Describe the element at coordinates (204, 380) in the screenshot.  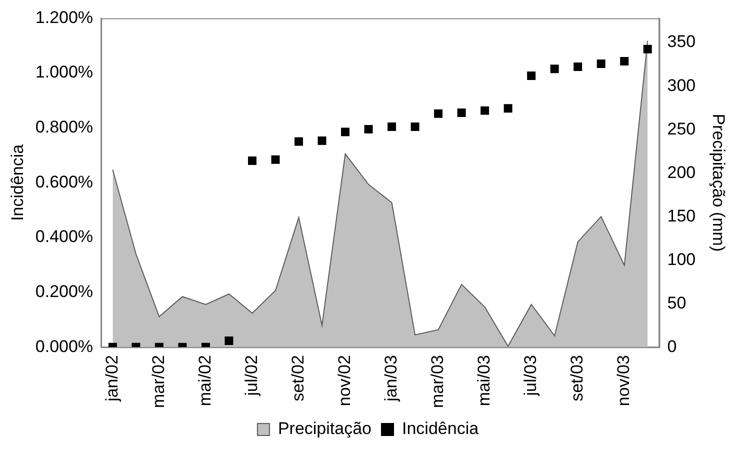
I see `x-tick-label: mai/02` at that location.